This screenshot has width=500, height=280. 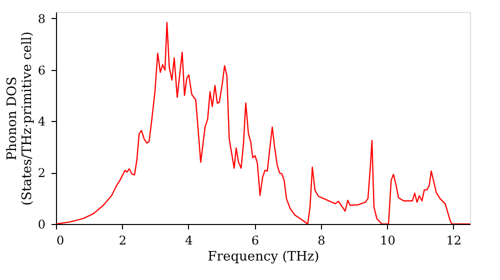 I want to click on x-tick-label: 2, so click(x=122, y=241).